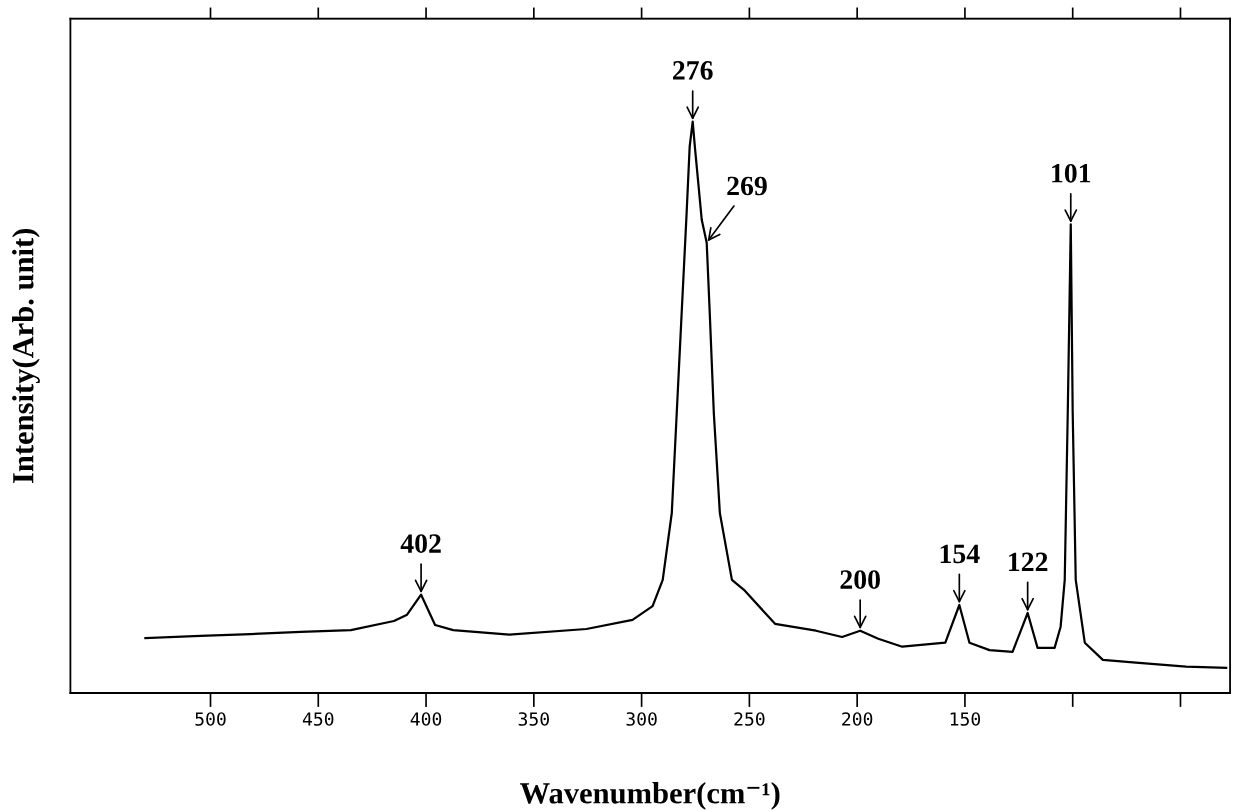  Describe the element at coordinates (426, 719) in the screenshot. I see `x-tick-label: 400` at that location.